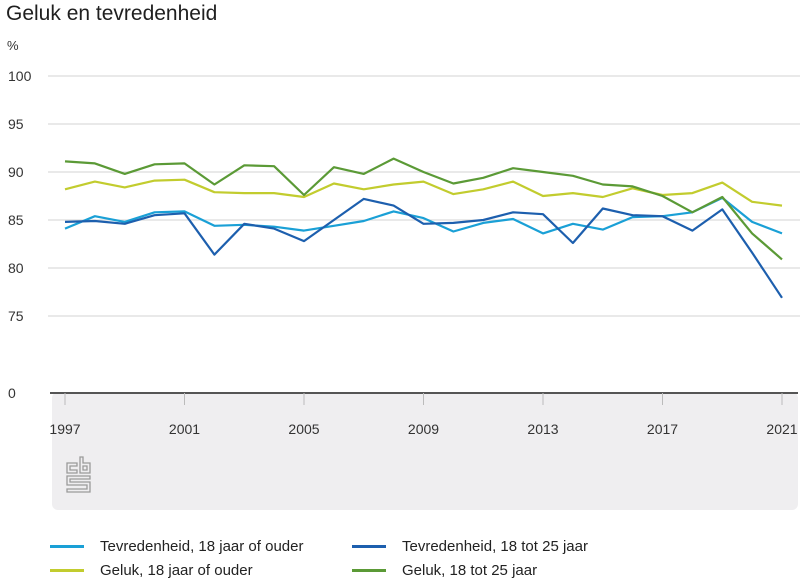  I want to click on legend-item: Geluk, 18 tot 25 jaar, so click(444, 570).